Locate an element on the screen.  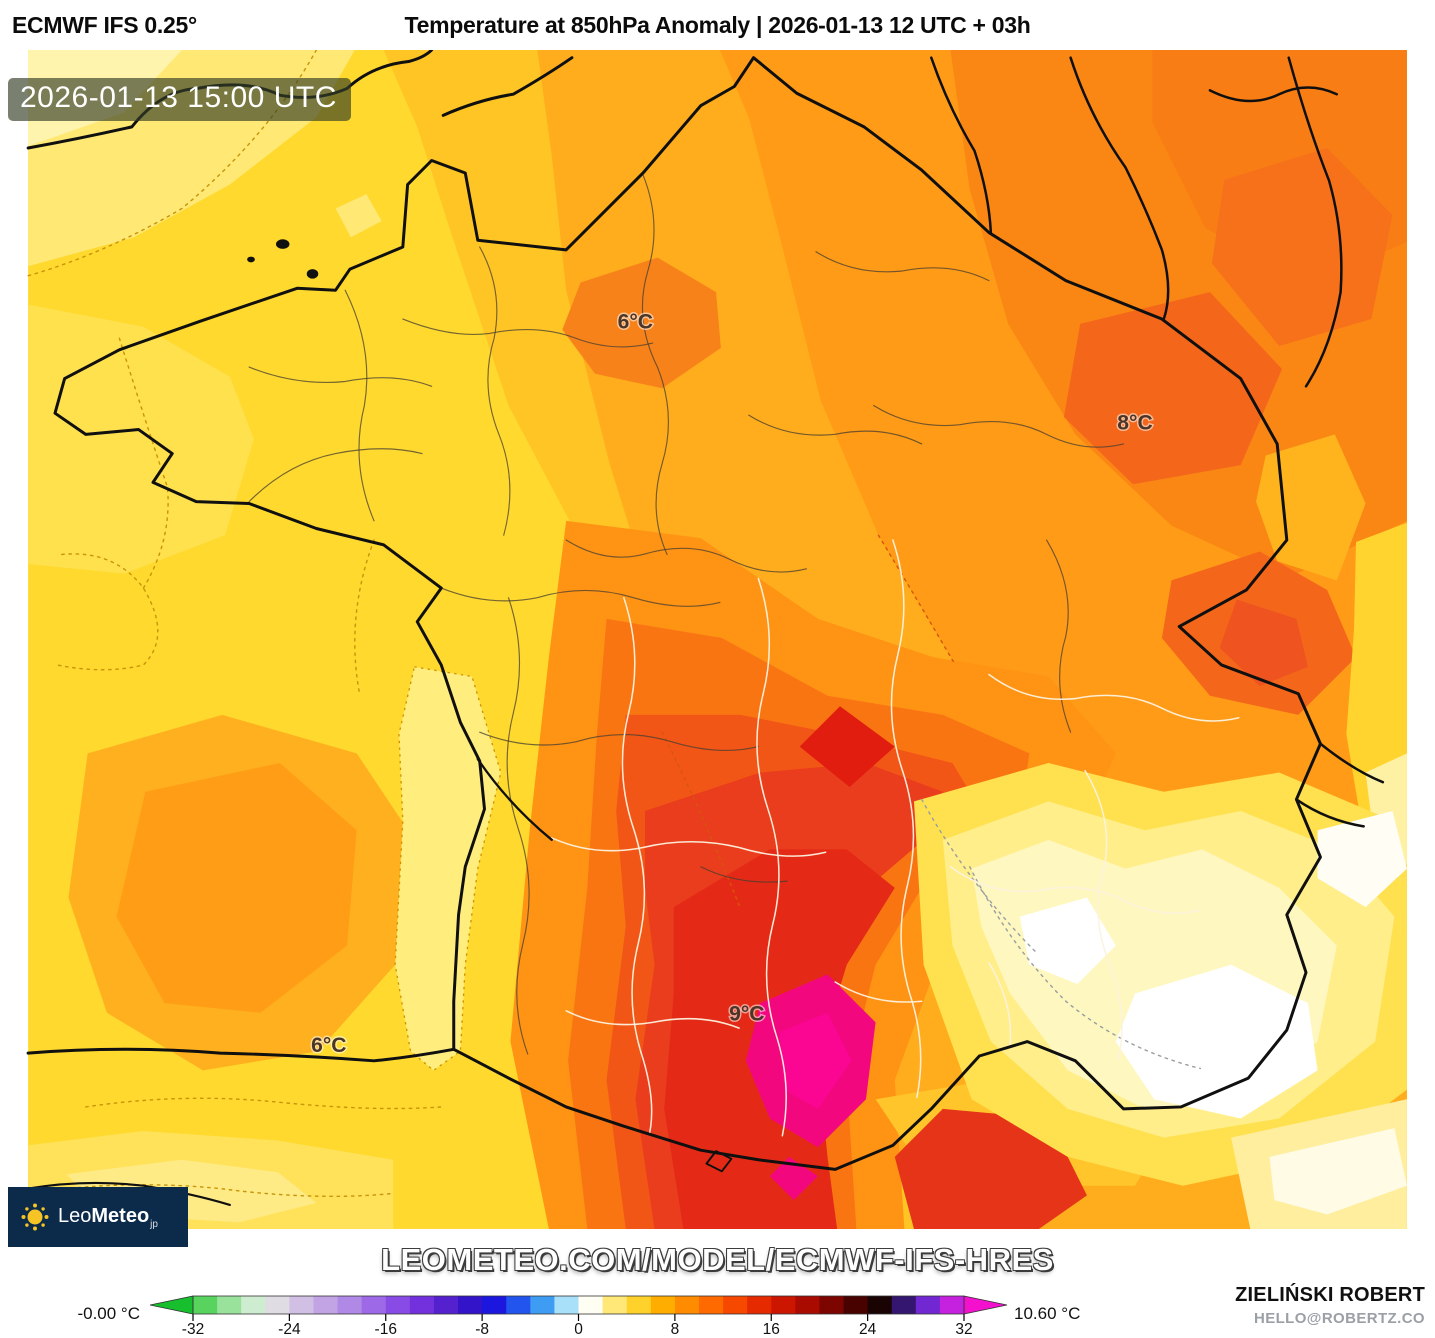
svg-text: -32 is located at coordinates (193, 1329).